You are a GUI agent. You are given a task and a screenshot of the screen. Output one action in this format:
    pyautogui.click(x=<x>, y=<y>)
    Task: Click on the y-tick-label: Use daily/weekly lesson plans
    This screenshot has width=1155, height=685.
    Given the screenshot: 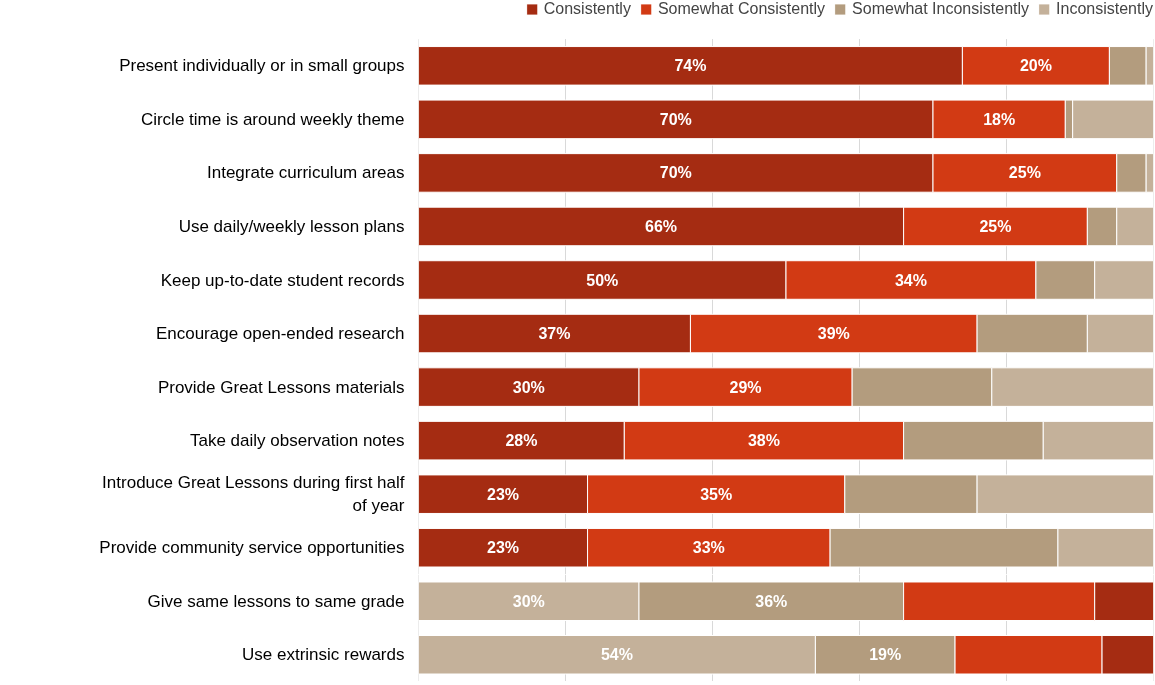 What is the action you would take?
    pyautogui.click(x=291, y=226)
    